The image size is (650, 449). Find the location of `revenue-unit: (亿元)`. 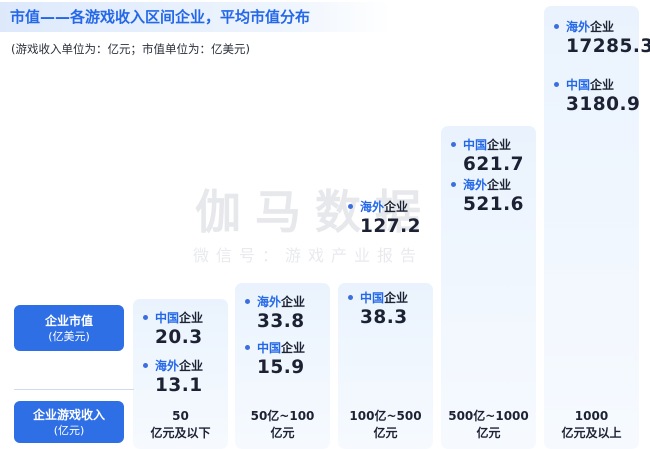

revenue-unit: (亿元) is located at coordinates (69, 430).